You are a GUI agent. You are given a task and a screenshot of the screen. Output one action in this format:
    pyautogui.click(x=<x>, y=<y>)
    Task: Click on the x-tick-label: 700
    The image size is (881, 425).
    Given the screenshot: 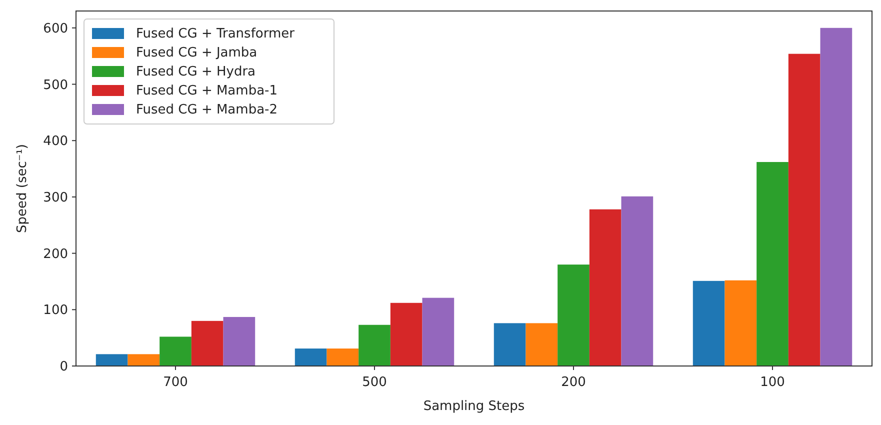 What is the action you would take?
    pyautogui.click(x=175, y=382)
    